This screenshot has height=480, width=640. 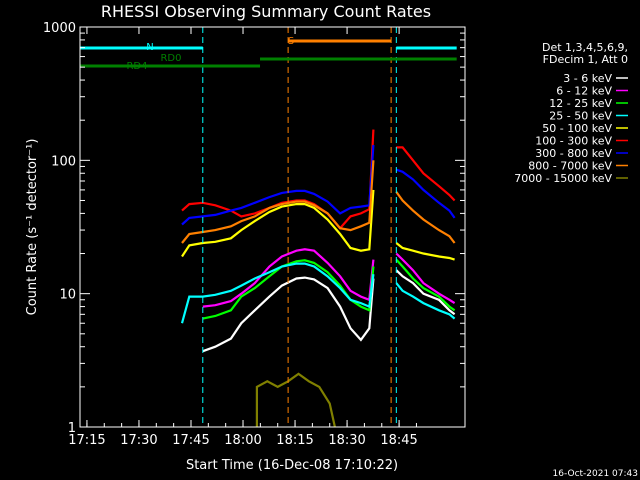 What do you see at coordinates (291, 41) in the screenshot?
I see `flag-label-s: S` at bounding box center [291, 41].